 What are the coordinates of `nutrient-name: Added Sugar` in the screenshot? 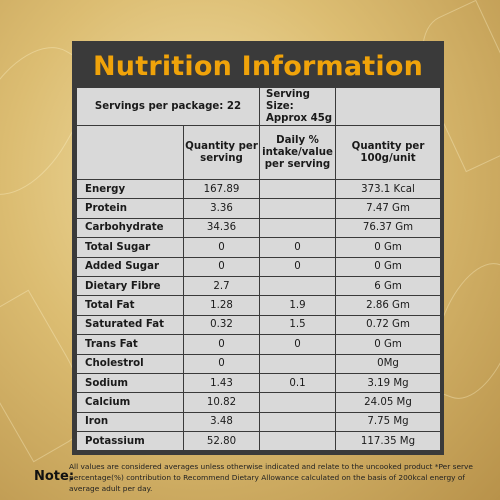 It's located at (130, 266).